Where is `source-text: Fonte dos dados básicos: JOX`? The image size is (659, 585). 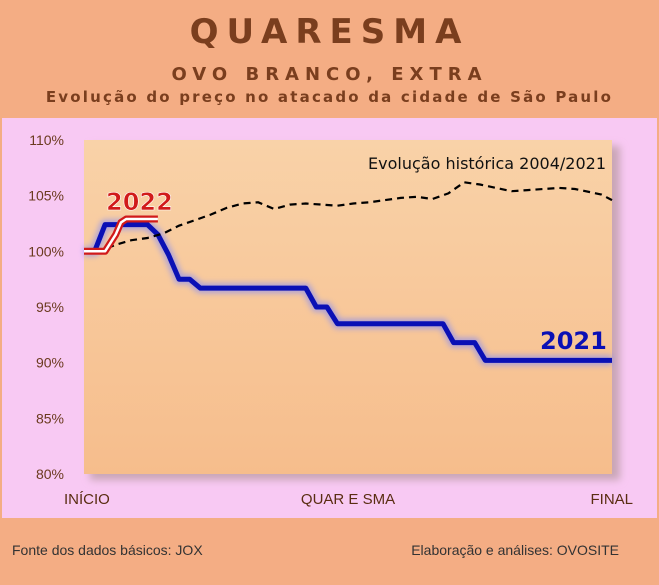 source-text: Fonte dos dados básicos: JOX is located at coordinates (107, 550).